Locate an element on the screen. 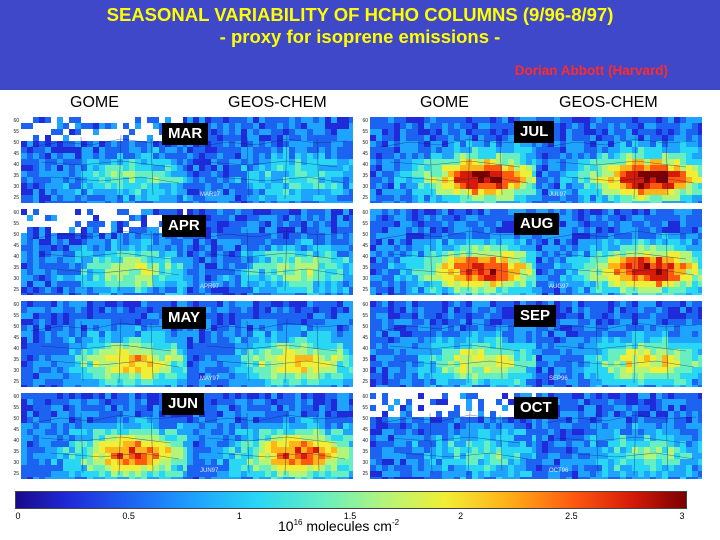 The height and width of the screenshot is (540, 720). column-header-geos-left: GEOS-CHEM is located at coordinates (277, 102).